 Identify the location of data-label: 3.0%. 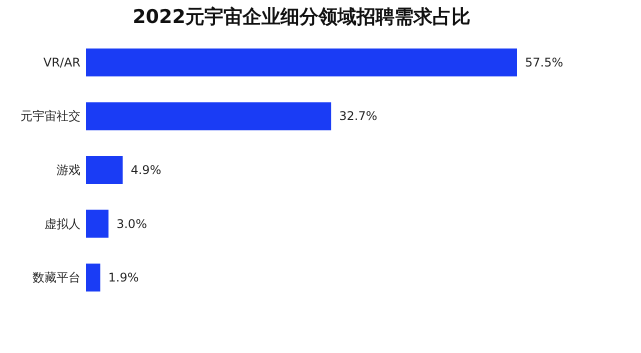
(131, 223).